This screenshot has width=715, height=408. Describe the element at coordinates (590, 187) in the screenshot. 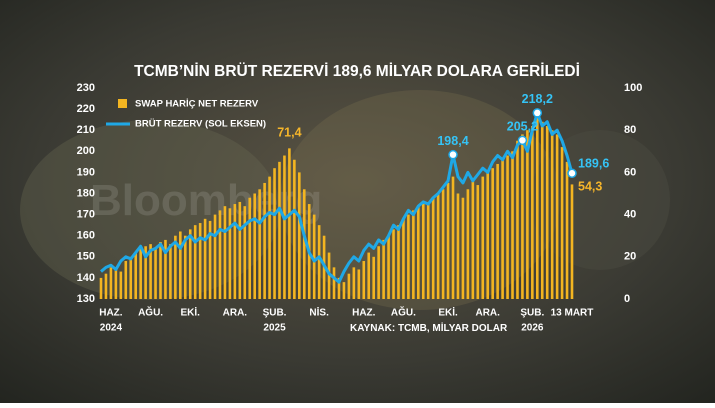

I see `data-label: 54,3` at that location.